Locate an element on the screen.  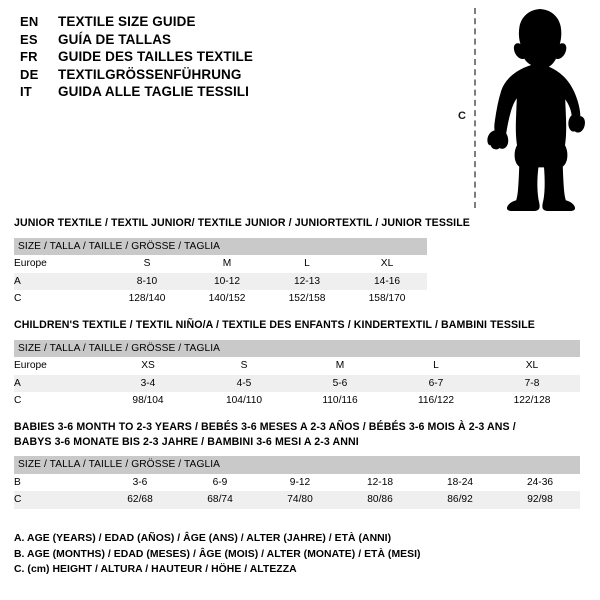
junior-row-c-v1: 140/152 is located at coordinates (227, 299).